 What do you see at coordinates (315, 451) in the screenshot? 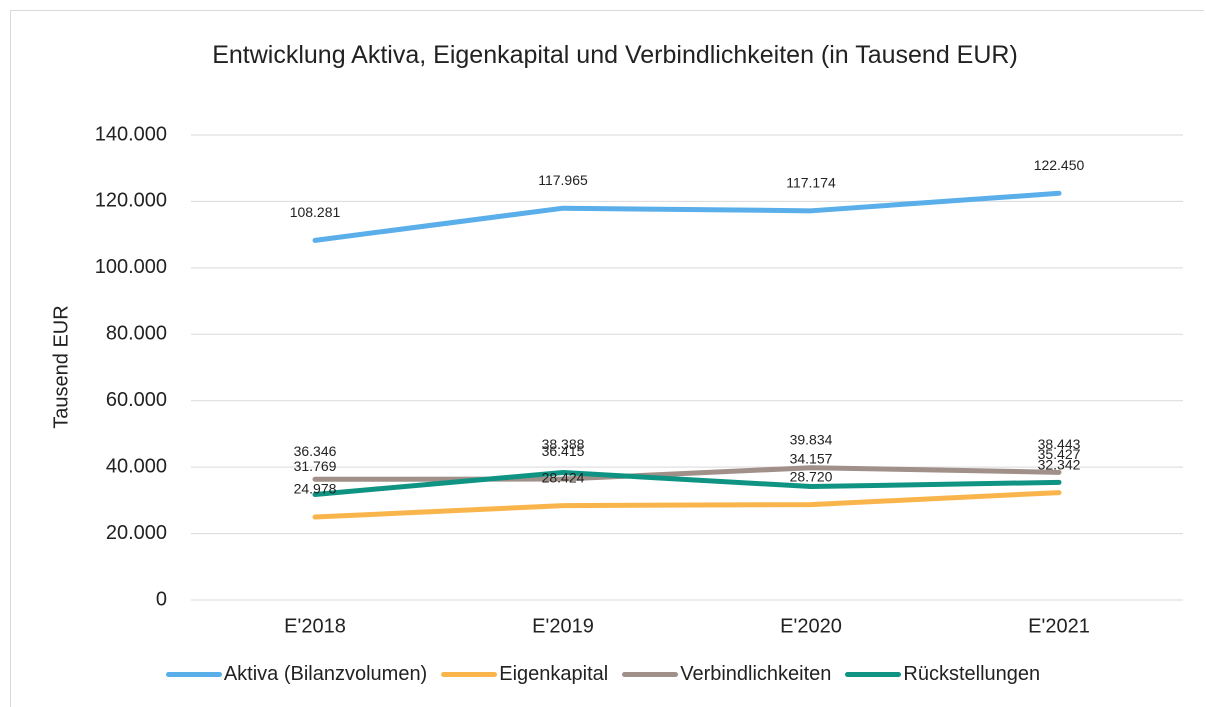
I see `data-label: 36.346` at bounding box center [315, 451].